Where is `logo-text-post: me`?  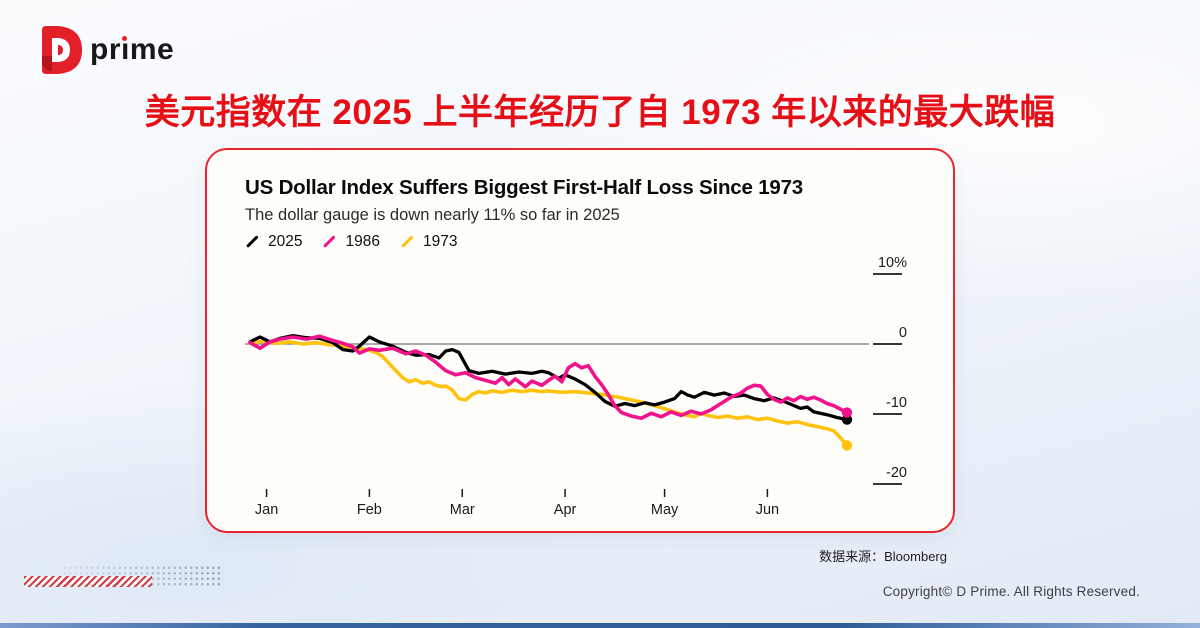
logo-text-post: me is located at coordinates (152, 49).